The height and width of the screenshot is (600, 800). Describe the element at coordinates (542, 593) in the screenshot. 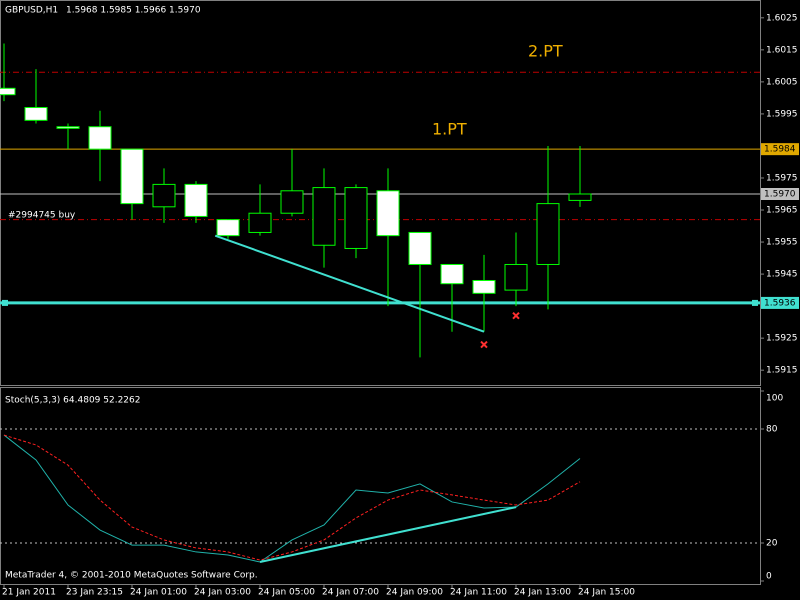

I see `x-tick-label: 24 Jan 13:00` at that location.